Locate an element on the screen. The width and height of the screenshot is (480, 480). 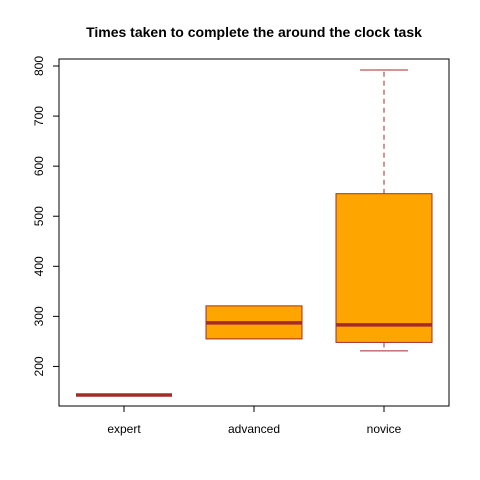
x-tick-label: expert is located at coordinates (124, 429).